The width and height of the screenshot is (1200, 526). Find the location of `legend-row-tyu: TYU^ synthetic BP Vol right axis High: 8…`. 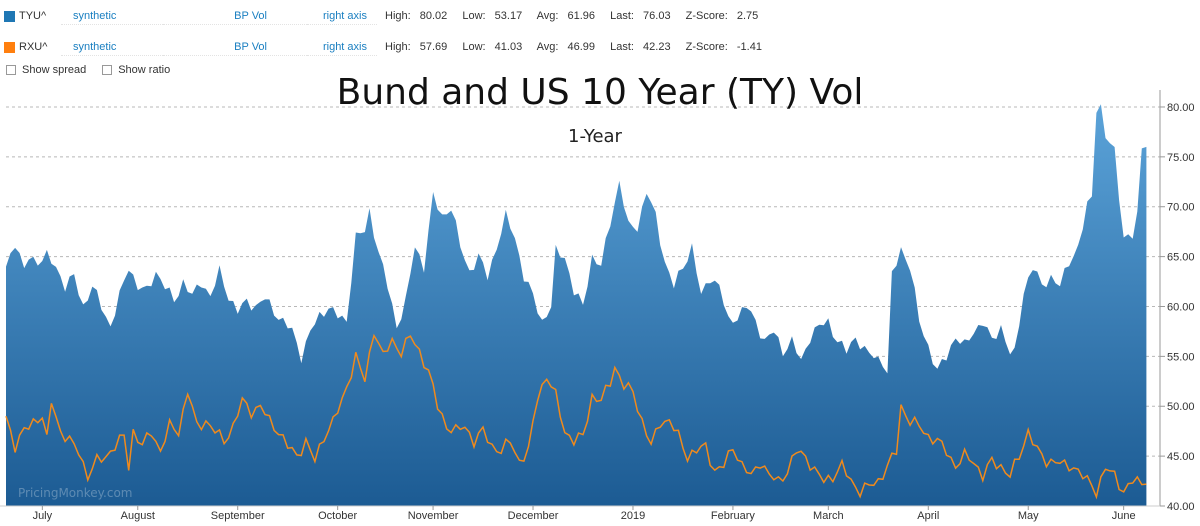

legend-row-tyu: TYU^ synthetic BP Vol right axis High: 8… is located at coordinates (387, 16).